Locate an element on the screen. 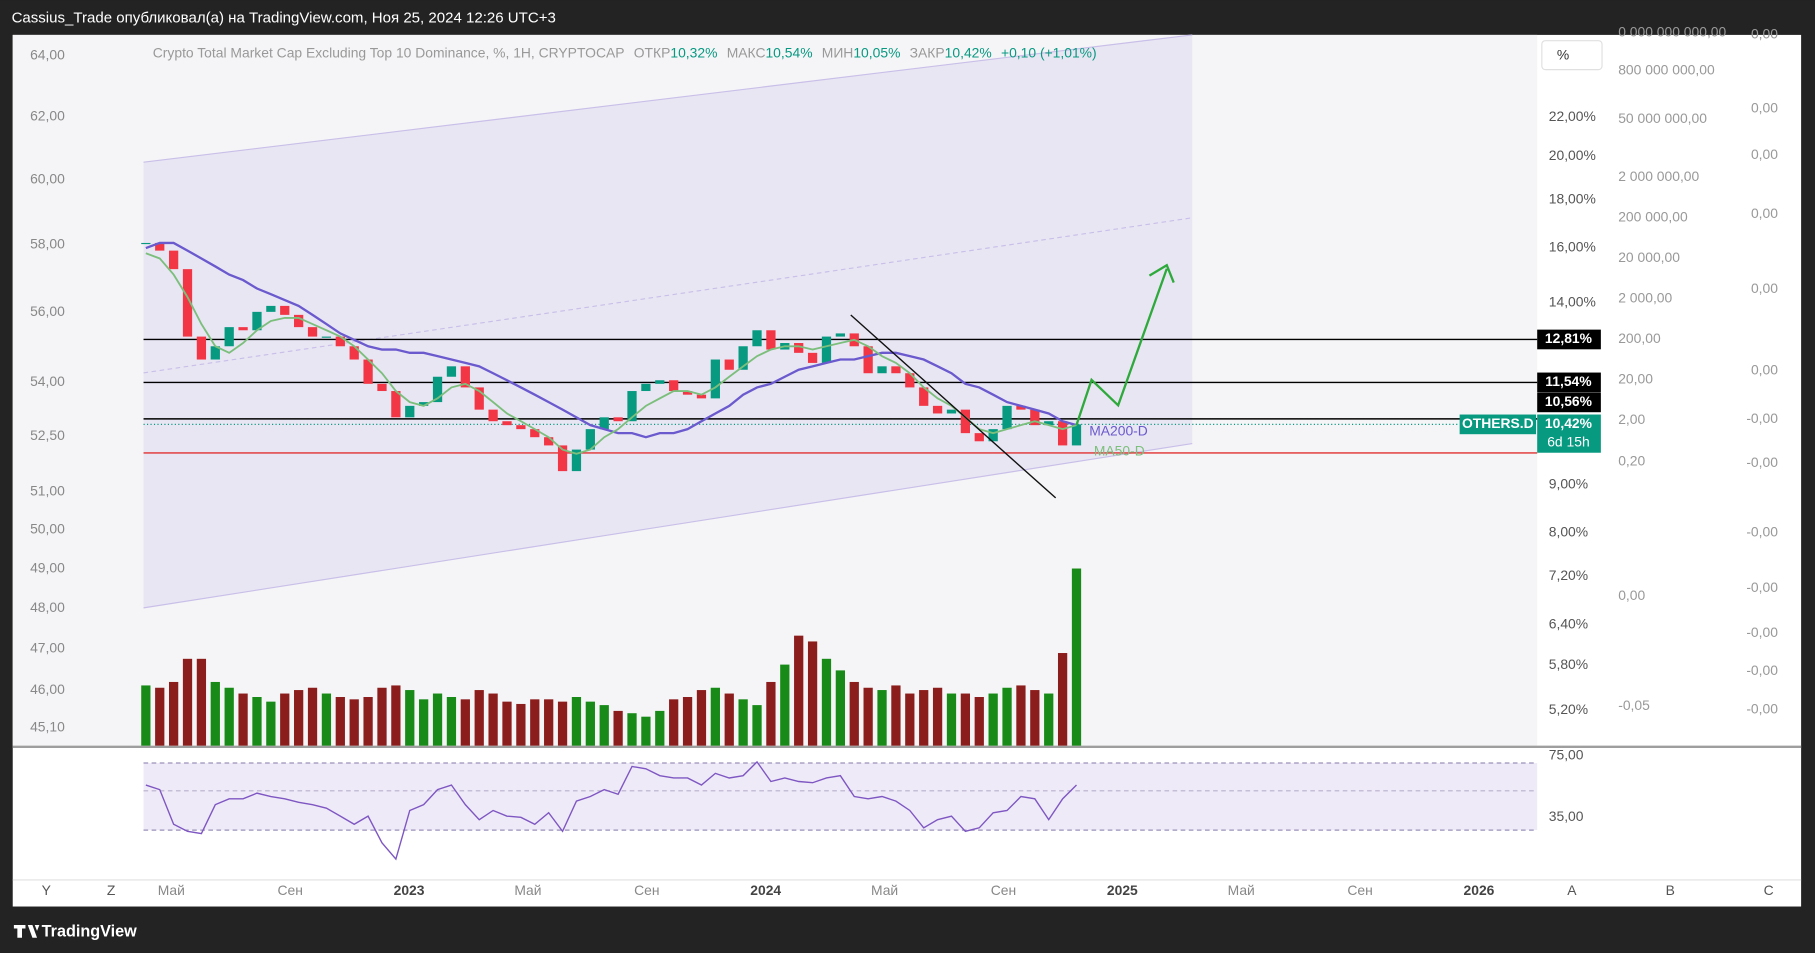  price-label: 12,81% is located at coordinates (1568, 338).